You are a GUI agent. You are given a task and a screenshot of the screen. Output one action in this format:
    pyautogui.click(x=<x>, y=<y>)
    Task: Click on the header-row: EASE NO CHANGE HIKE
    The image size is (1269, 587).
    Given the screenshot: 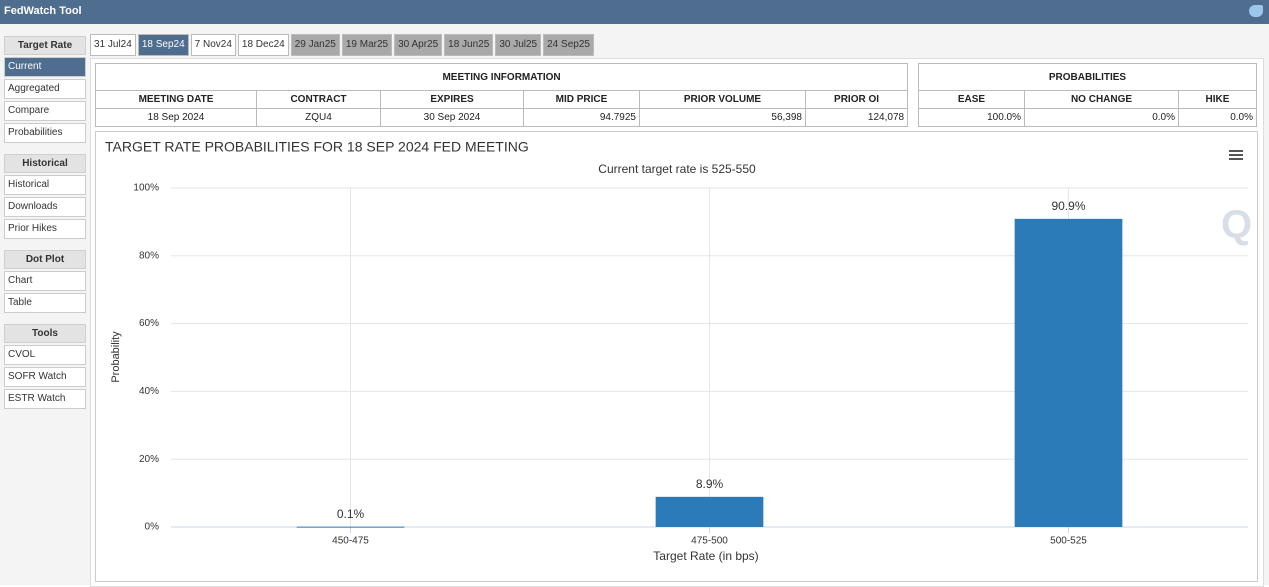 What is the action you would take?
    pyautogui.click(x=1087, y=99)
    